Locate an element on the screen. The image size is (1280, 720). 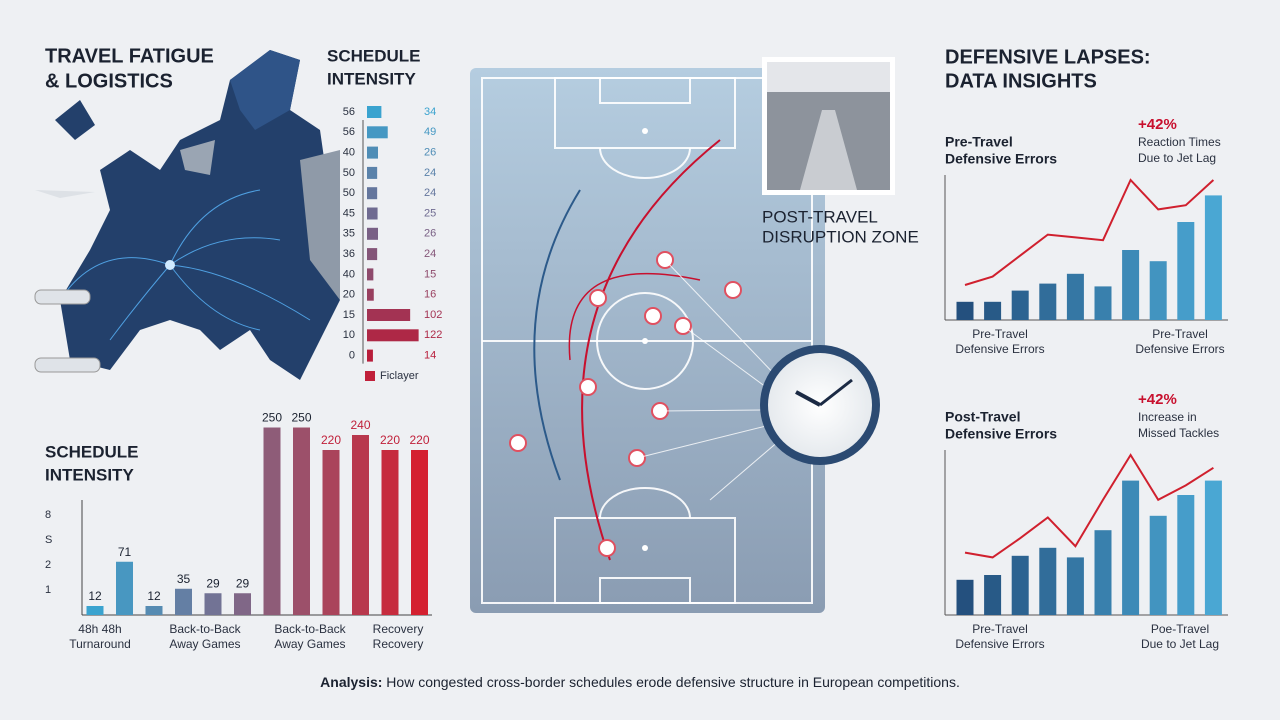
annotation-text: Reaction Times is located at coordinates (1179, 142).